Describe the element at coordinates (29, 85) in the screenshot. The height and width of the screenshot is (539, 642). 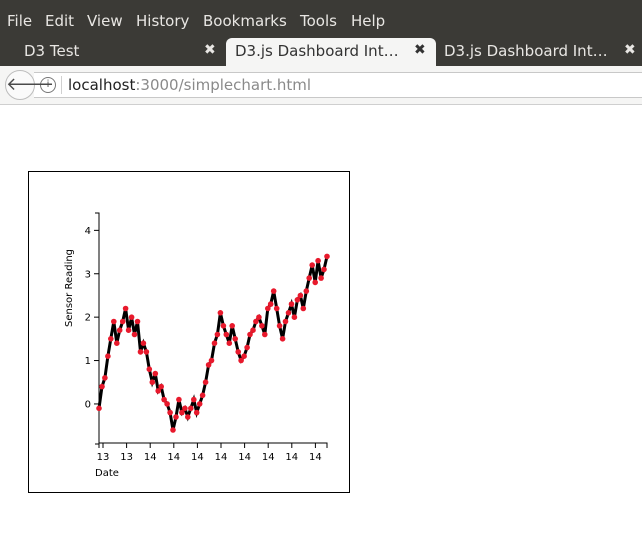
I see `back-button: 🡐` at that location.